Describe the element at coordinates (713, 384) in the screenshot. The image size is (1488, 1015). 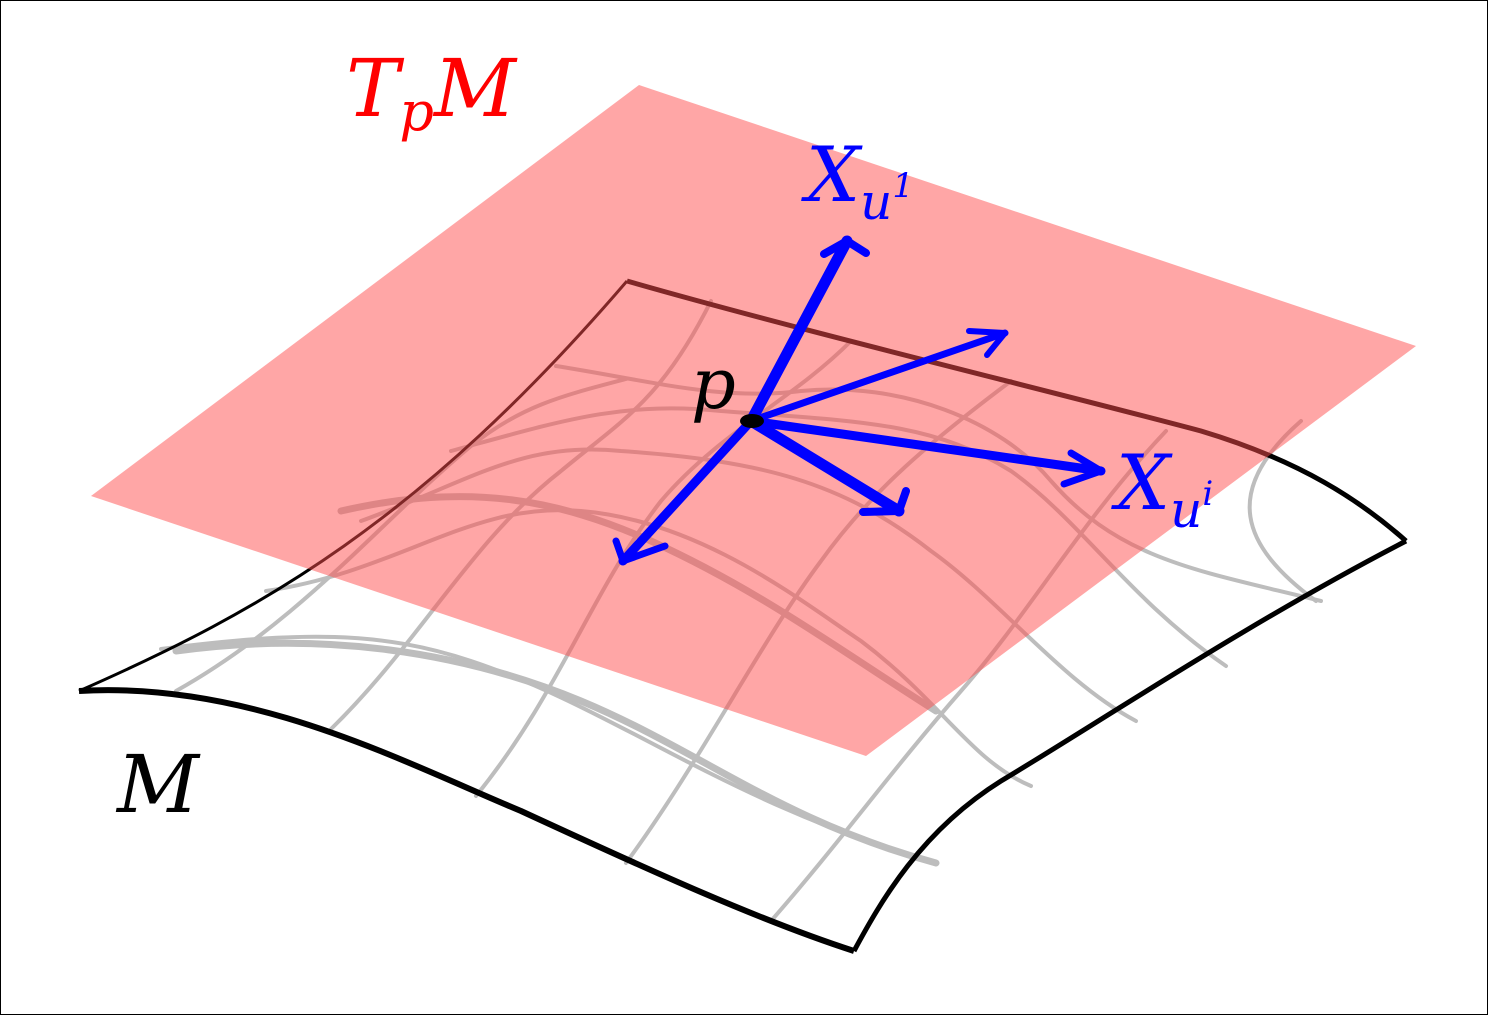
I see `point-label: p` at that location.